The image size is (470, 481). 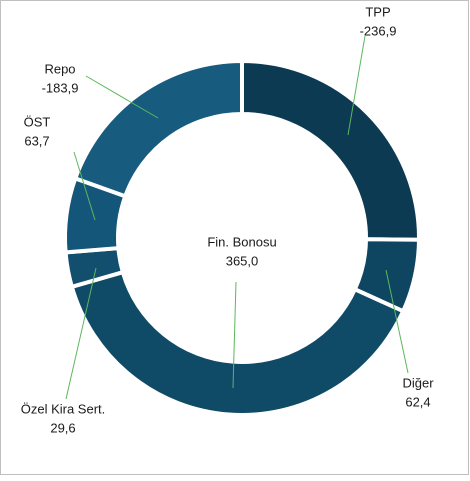 I want to click on slice-label: Özel Kira Sert., so click(x=63, y=408).